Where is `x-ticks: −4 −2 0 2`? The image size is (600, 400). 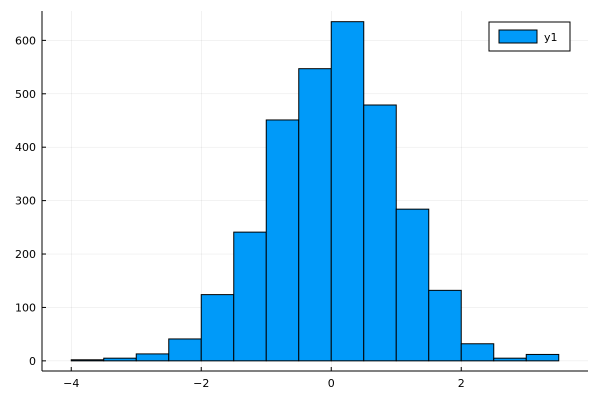
x-ticks: −4 −2 0 2 is located at coordinates (264, 378).